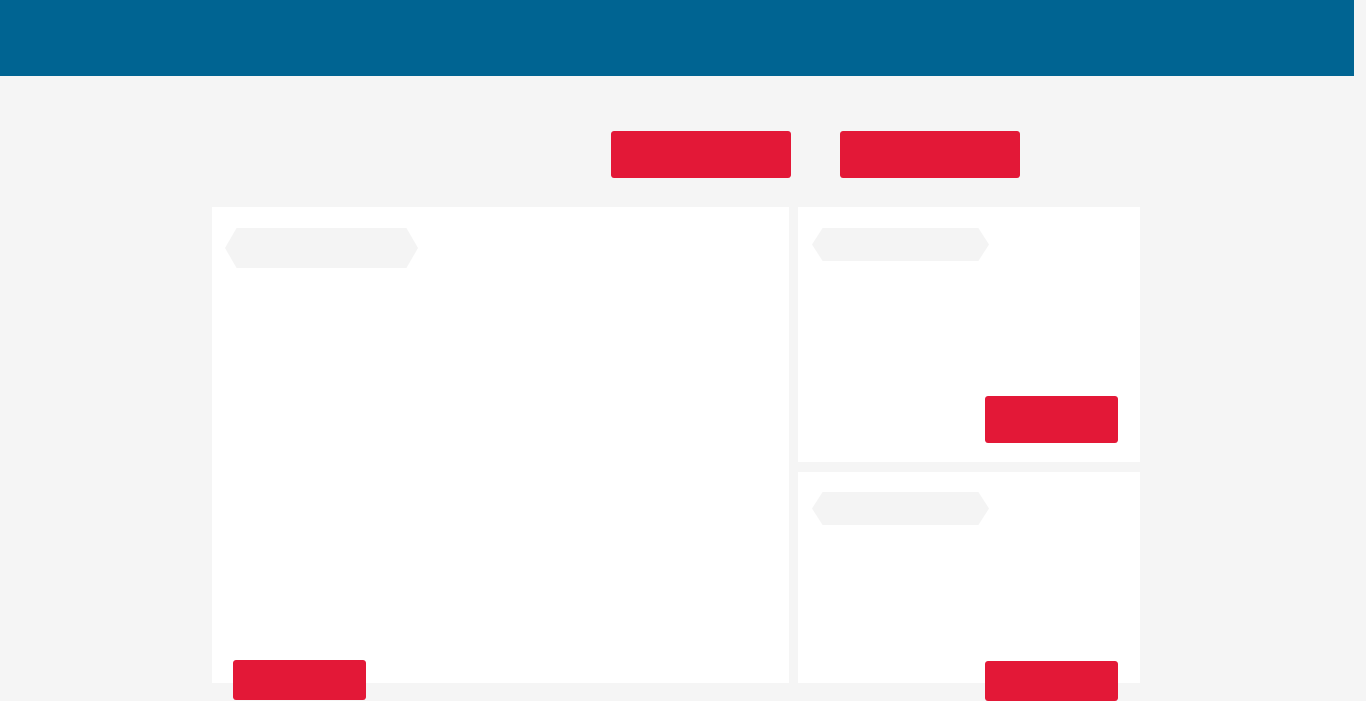 This screenshot has height=701, width=1366. I want to click on side-panel-top-heading-placeholder, so click(900, 244).